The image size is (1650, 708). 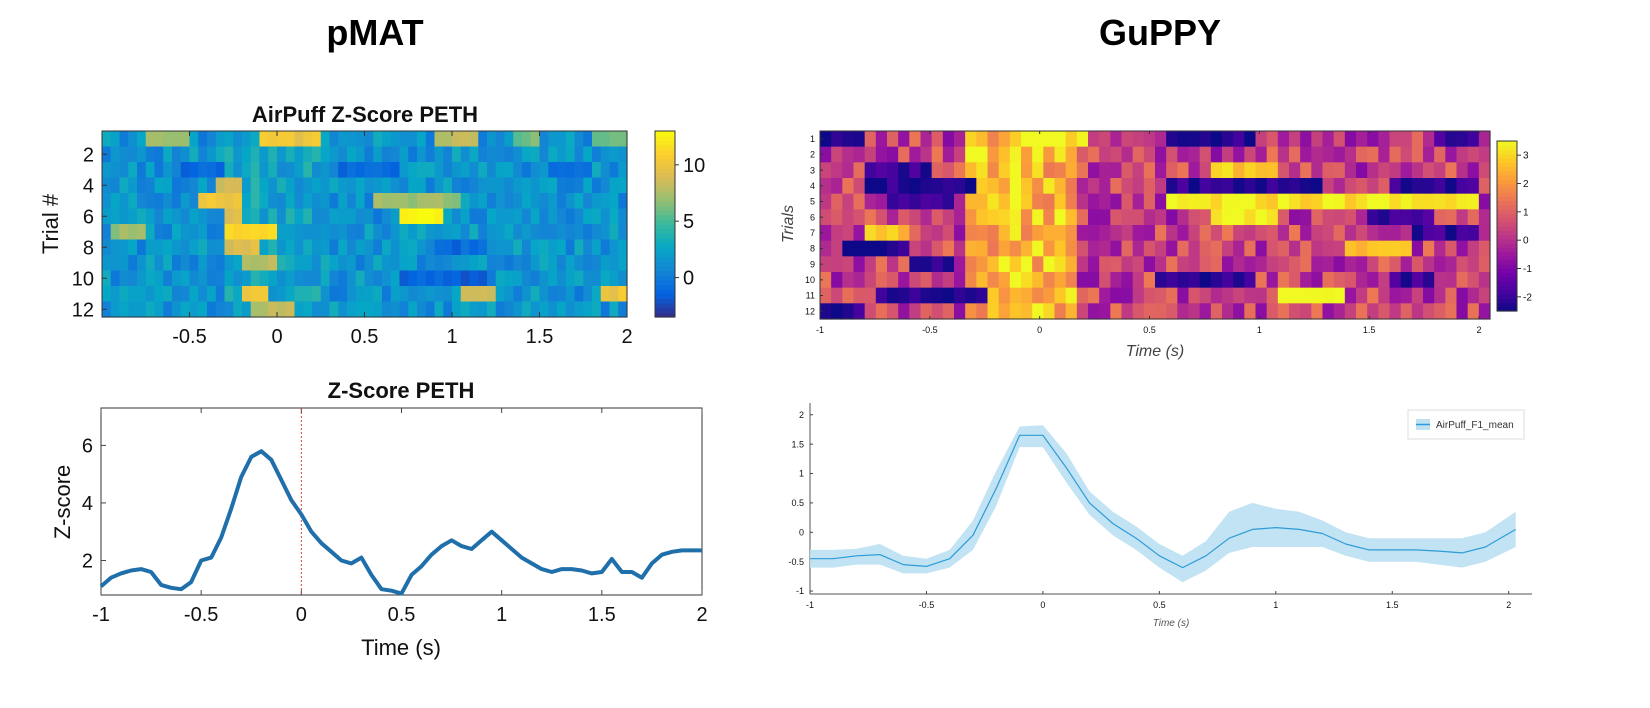 I want to click on y-tick-label: 6, so click(x=812, y=217).